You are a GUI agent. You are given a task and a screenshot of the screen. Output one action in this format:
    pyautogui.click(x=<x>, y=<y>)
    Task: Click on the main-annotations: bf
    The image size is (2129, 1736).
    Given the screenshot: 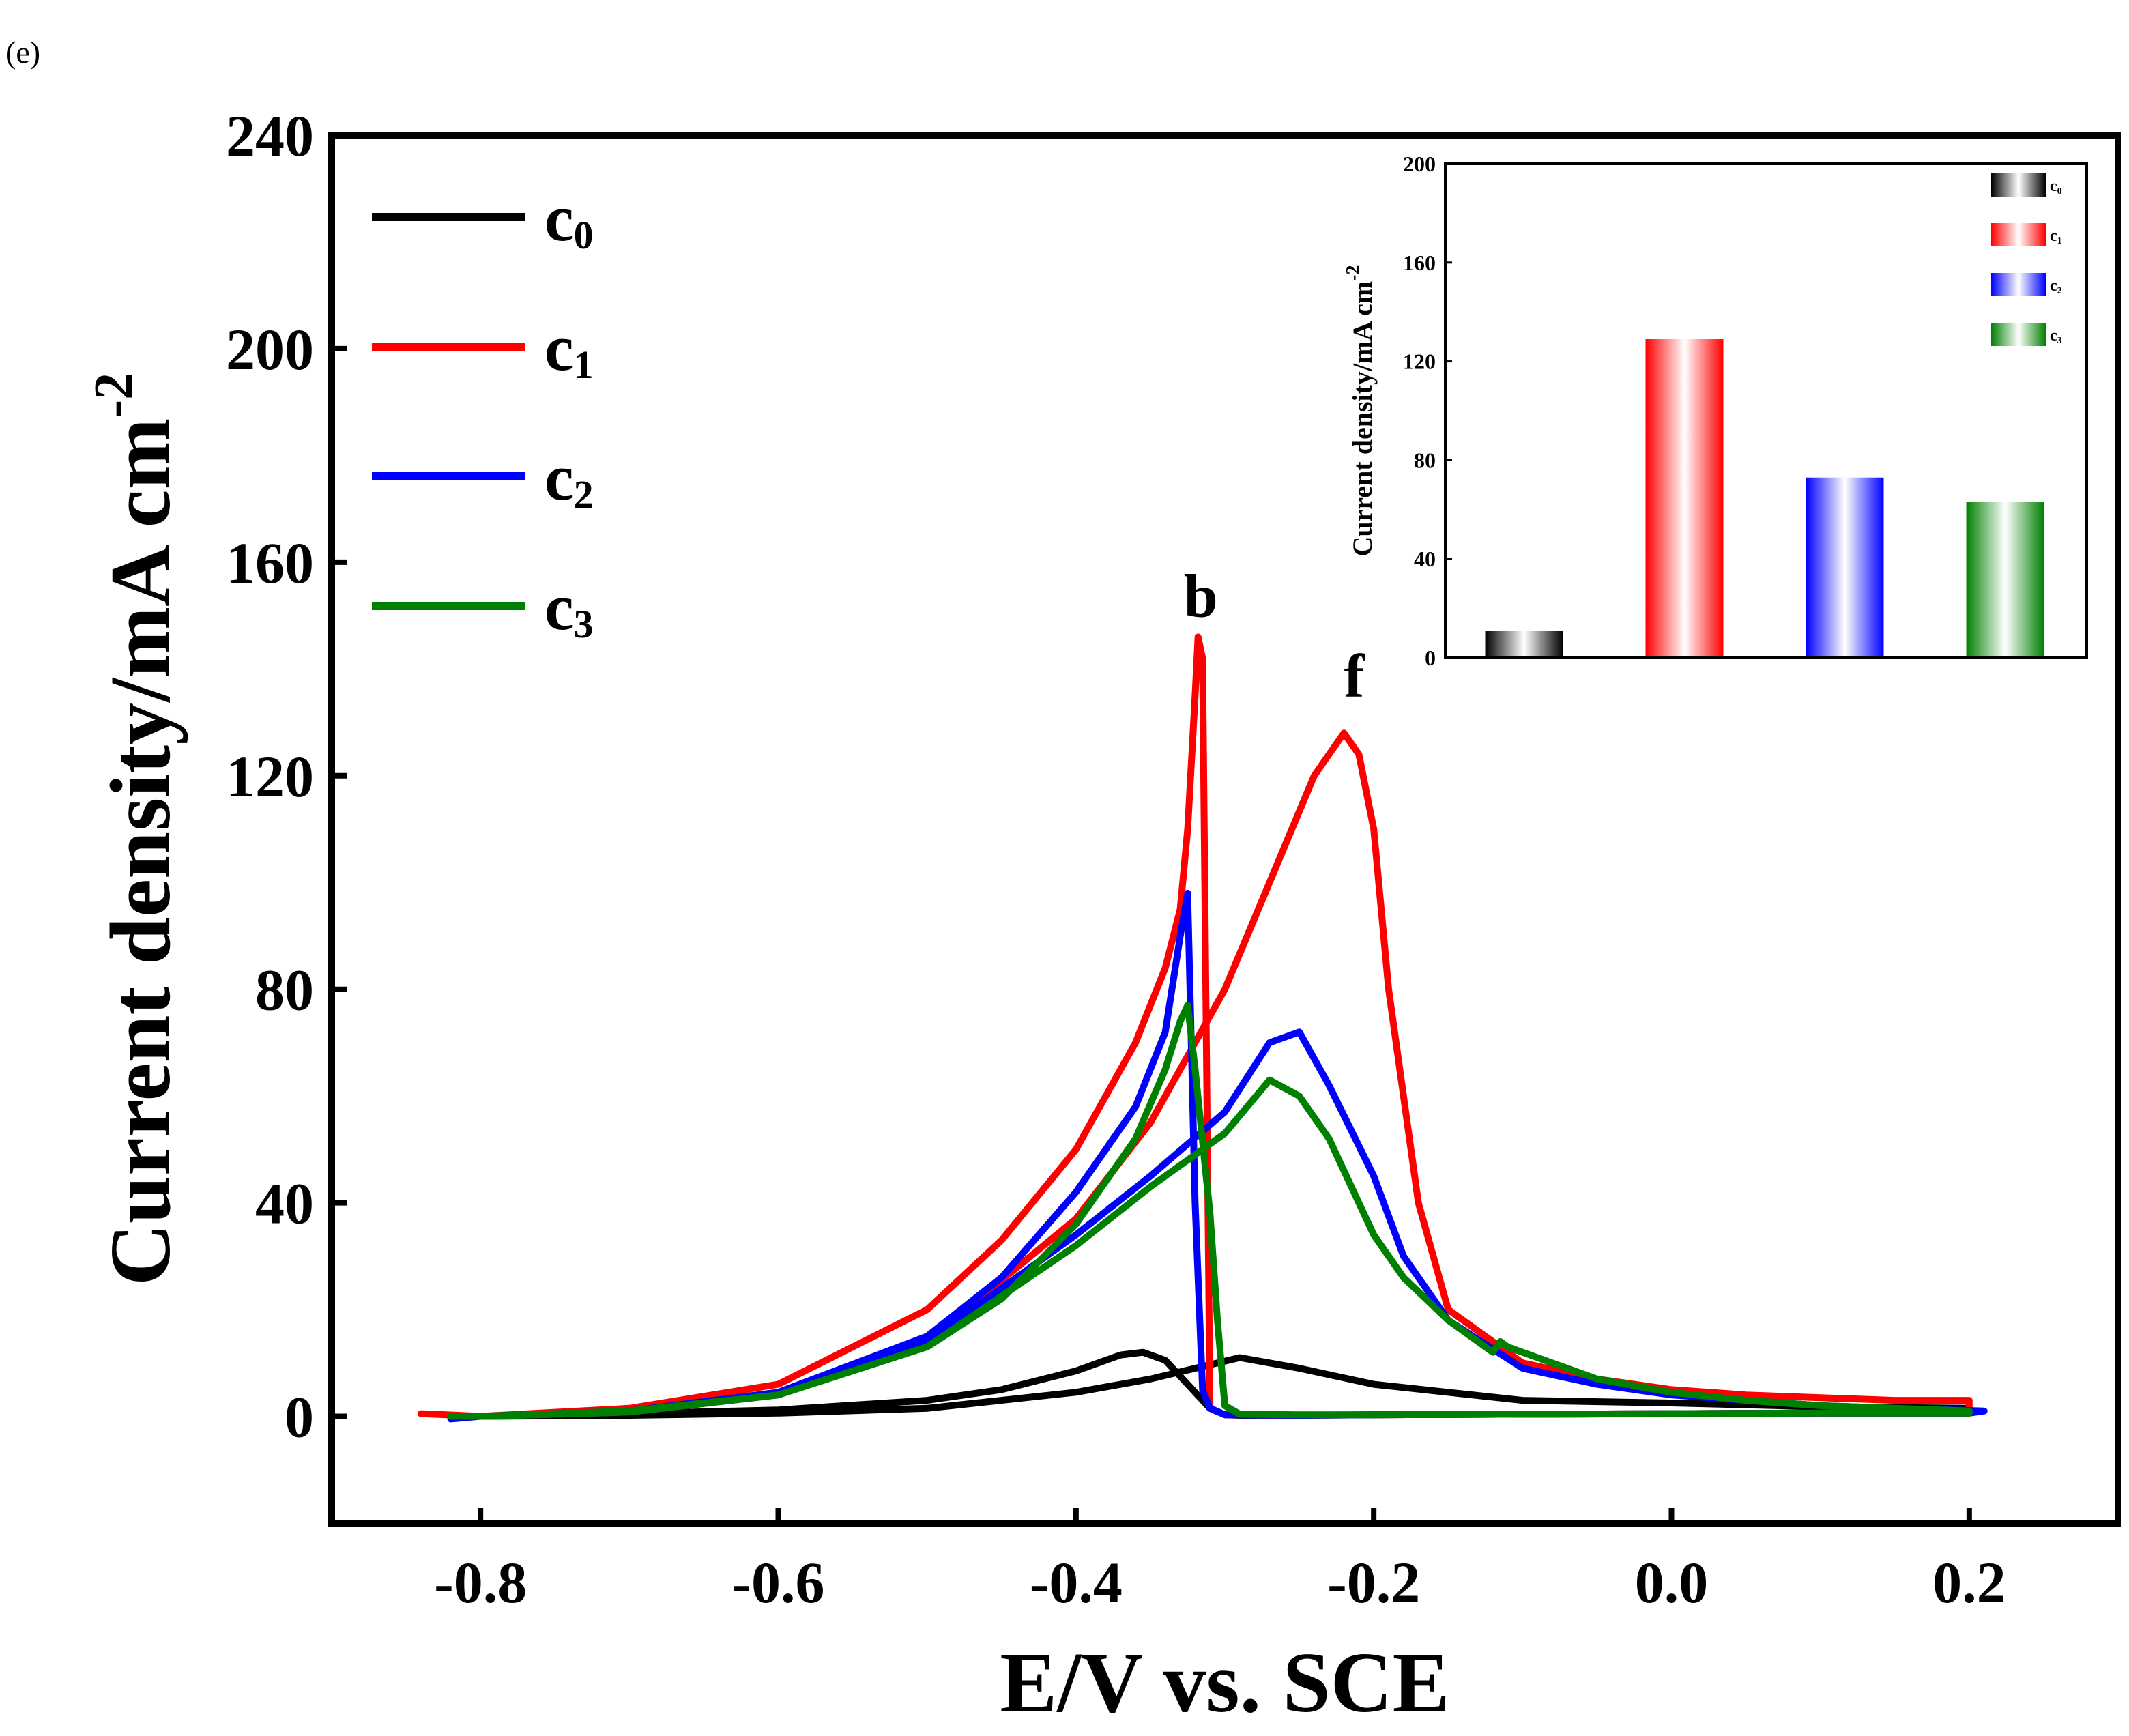 What is the action you would take?
    pyautogui.click(x=1274, y=636)
    